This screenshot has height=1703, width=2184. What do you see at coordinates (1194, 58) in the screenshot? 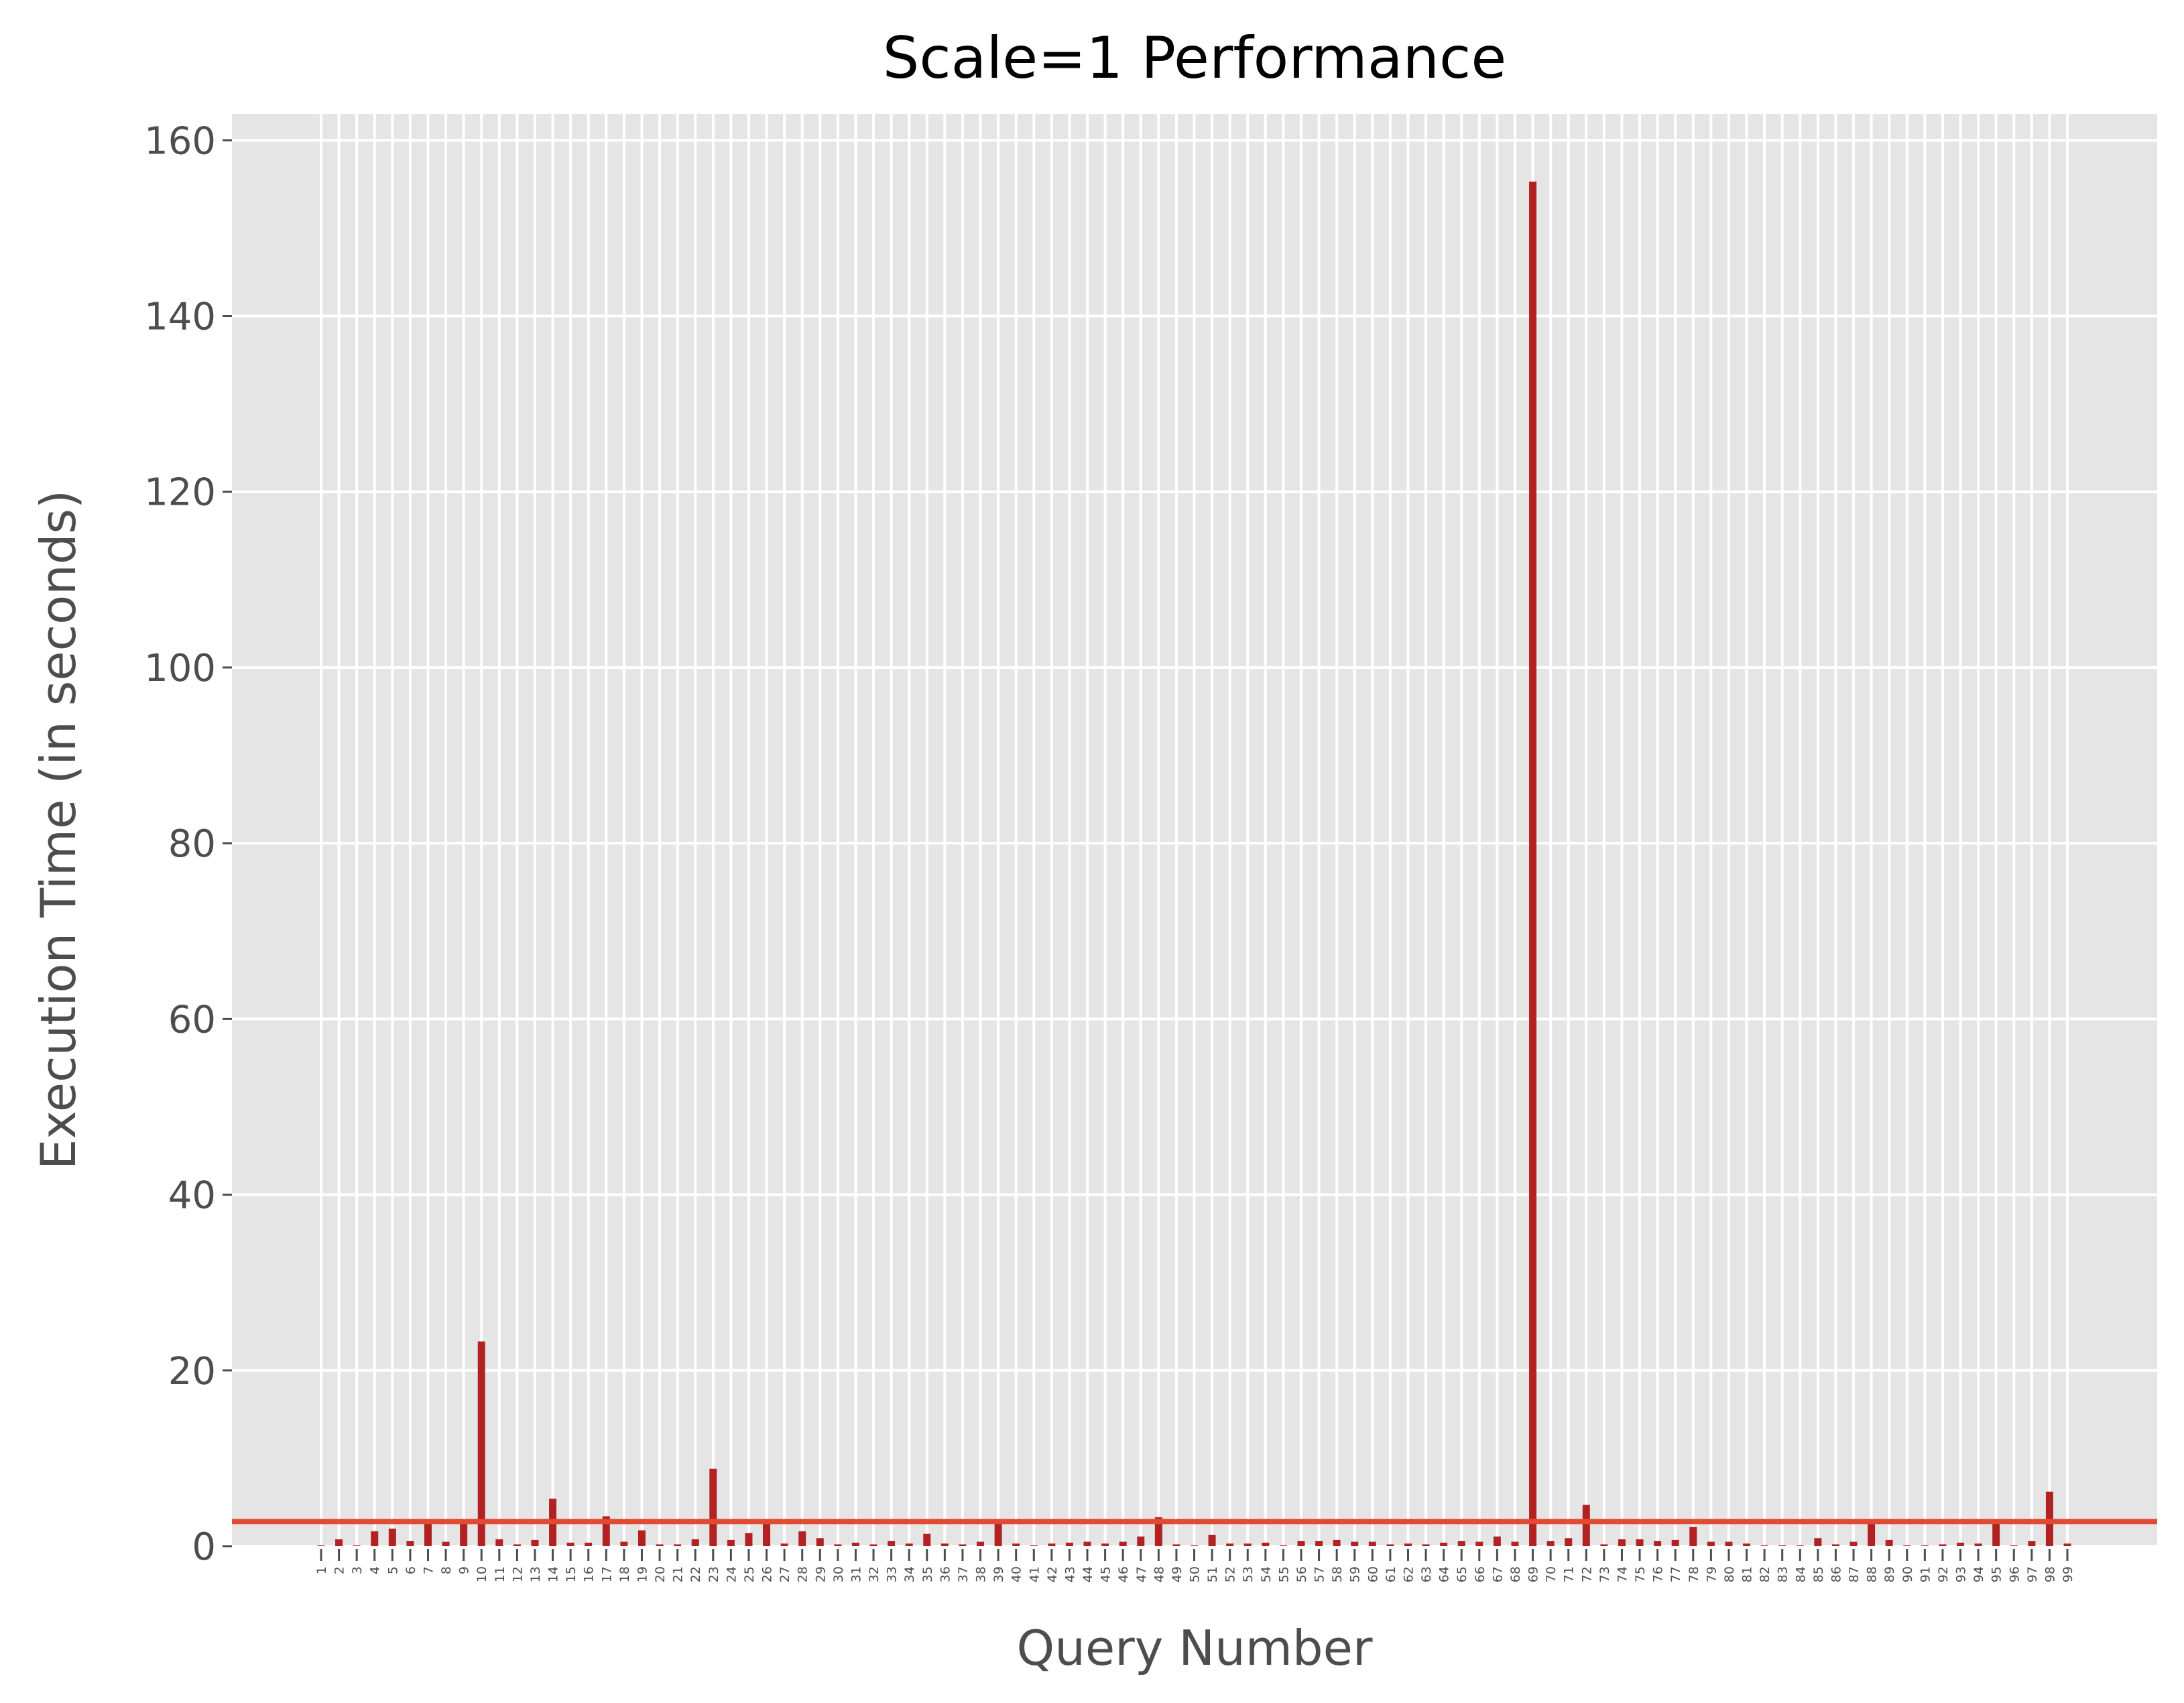
I see `chart-title: Scale=1 Performance` at bounding box center [1194, 58].